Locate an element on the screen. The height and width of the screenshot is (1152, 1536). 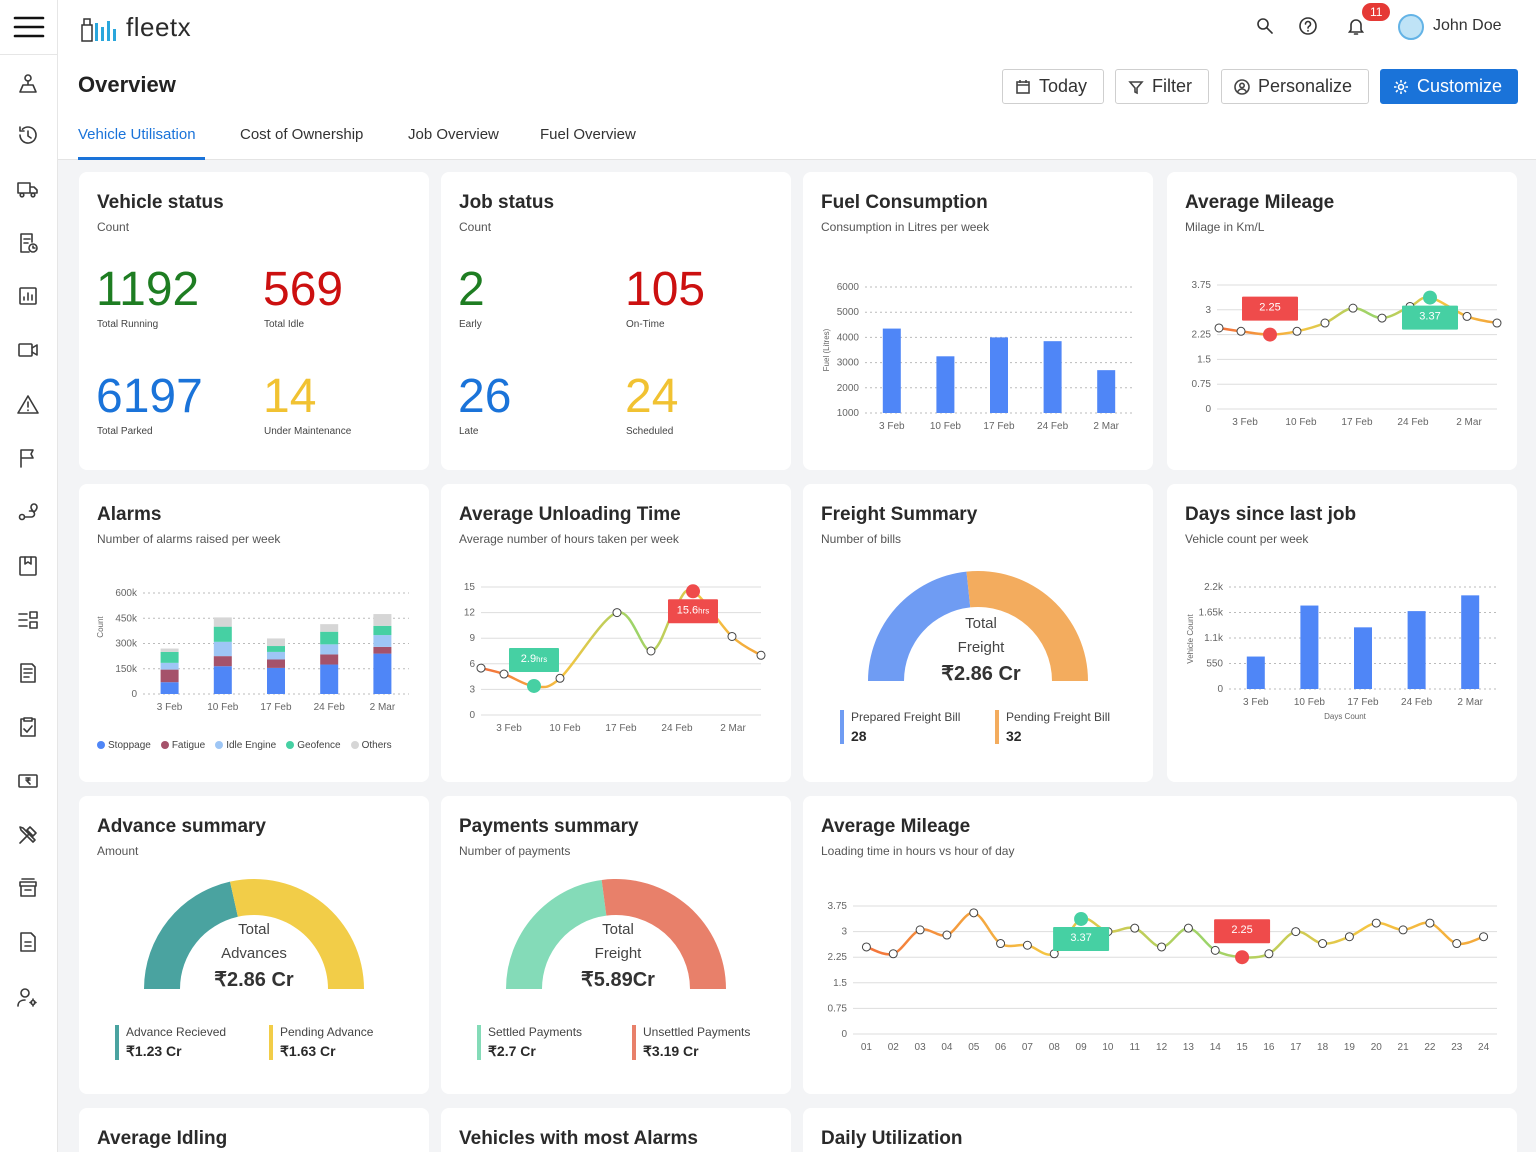
history-icon is located at coordinates (28, 135).